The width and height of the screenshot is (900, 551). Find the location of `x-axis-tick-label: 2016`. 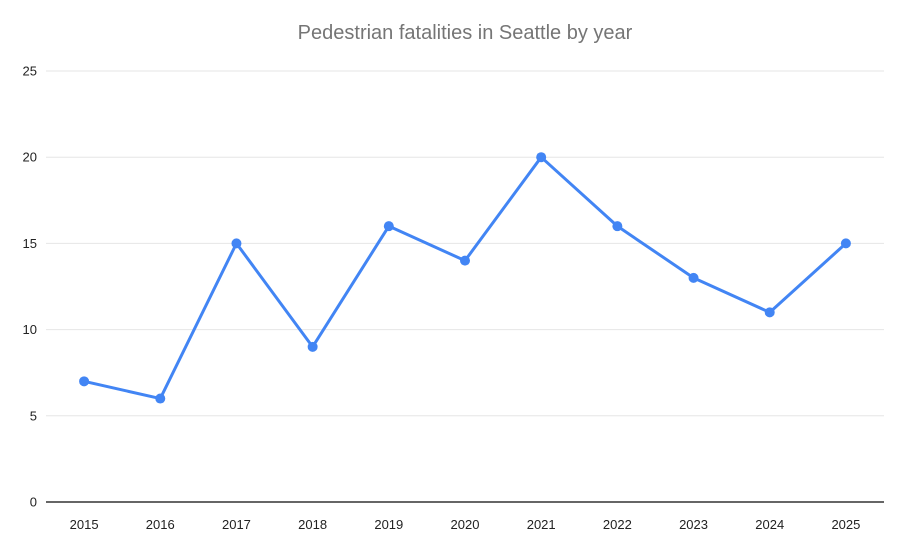

x-axis-tick-label: 2016 is located at coordinates (160, 524).